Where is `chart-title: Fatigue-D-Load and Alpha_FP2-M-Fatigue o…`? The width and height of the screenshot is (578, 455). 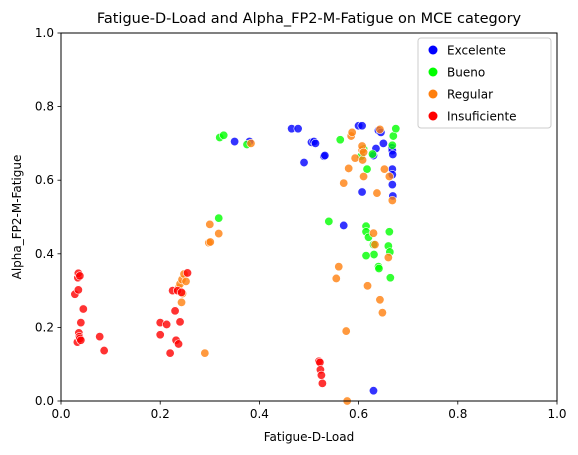 chart-title: Fatigue-D-Load and Alpha_FP2-M-Fatigue o… is located at coordinates (309, 19).